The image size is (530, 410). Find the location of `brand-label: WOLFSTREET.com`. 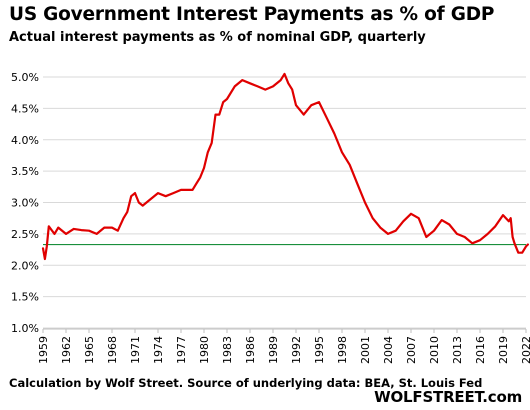

brand-label: WOLFSTREET.com is located at coordinates (448, 397).